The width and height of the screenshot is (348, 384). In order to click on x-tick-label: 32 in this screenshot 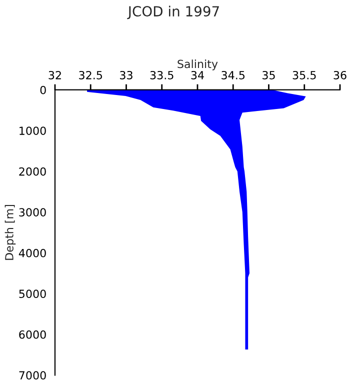, I will do `click(54, 75)`.